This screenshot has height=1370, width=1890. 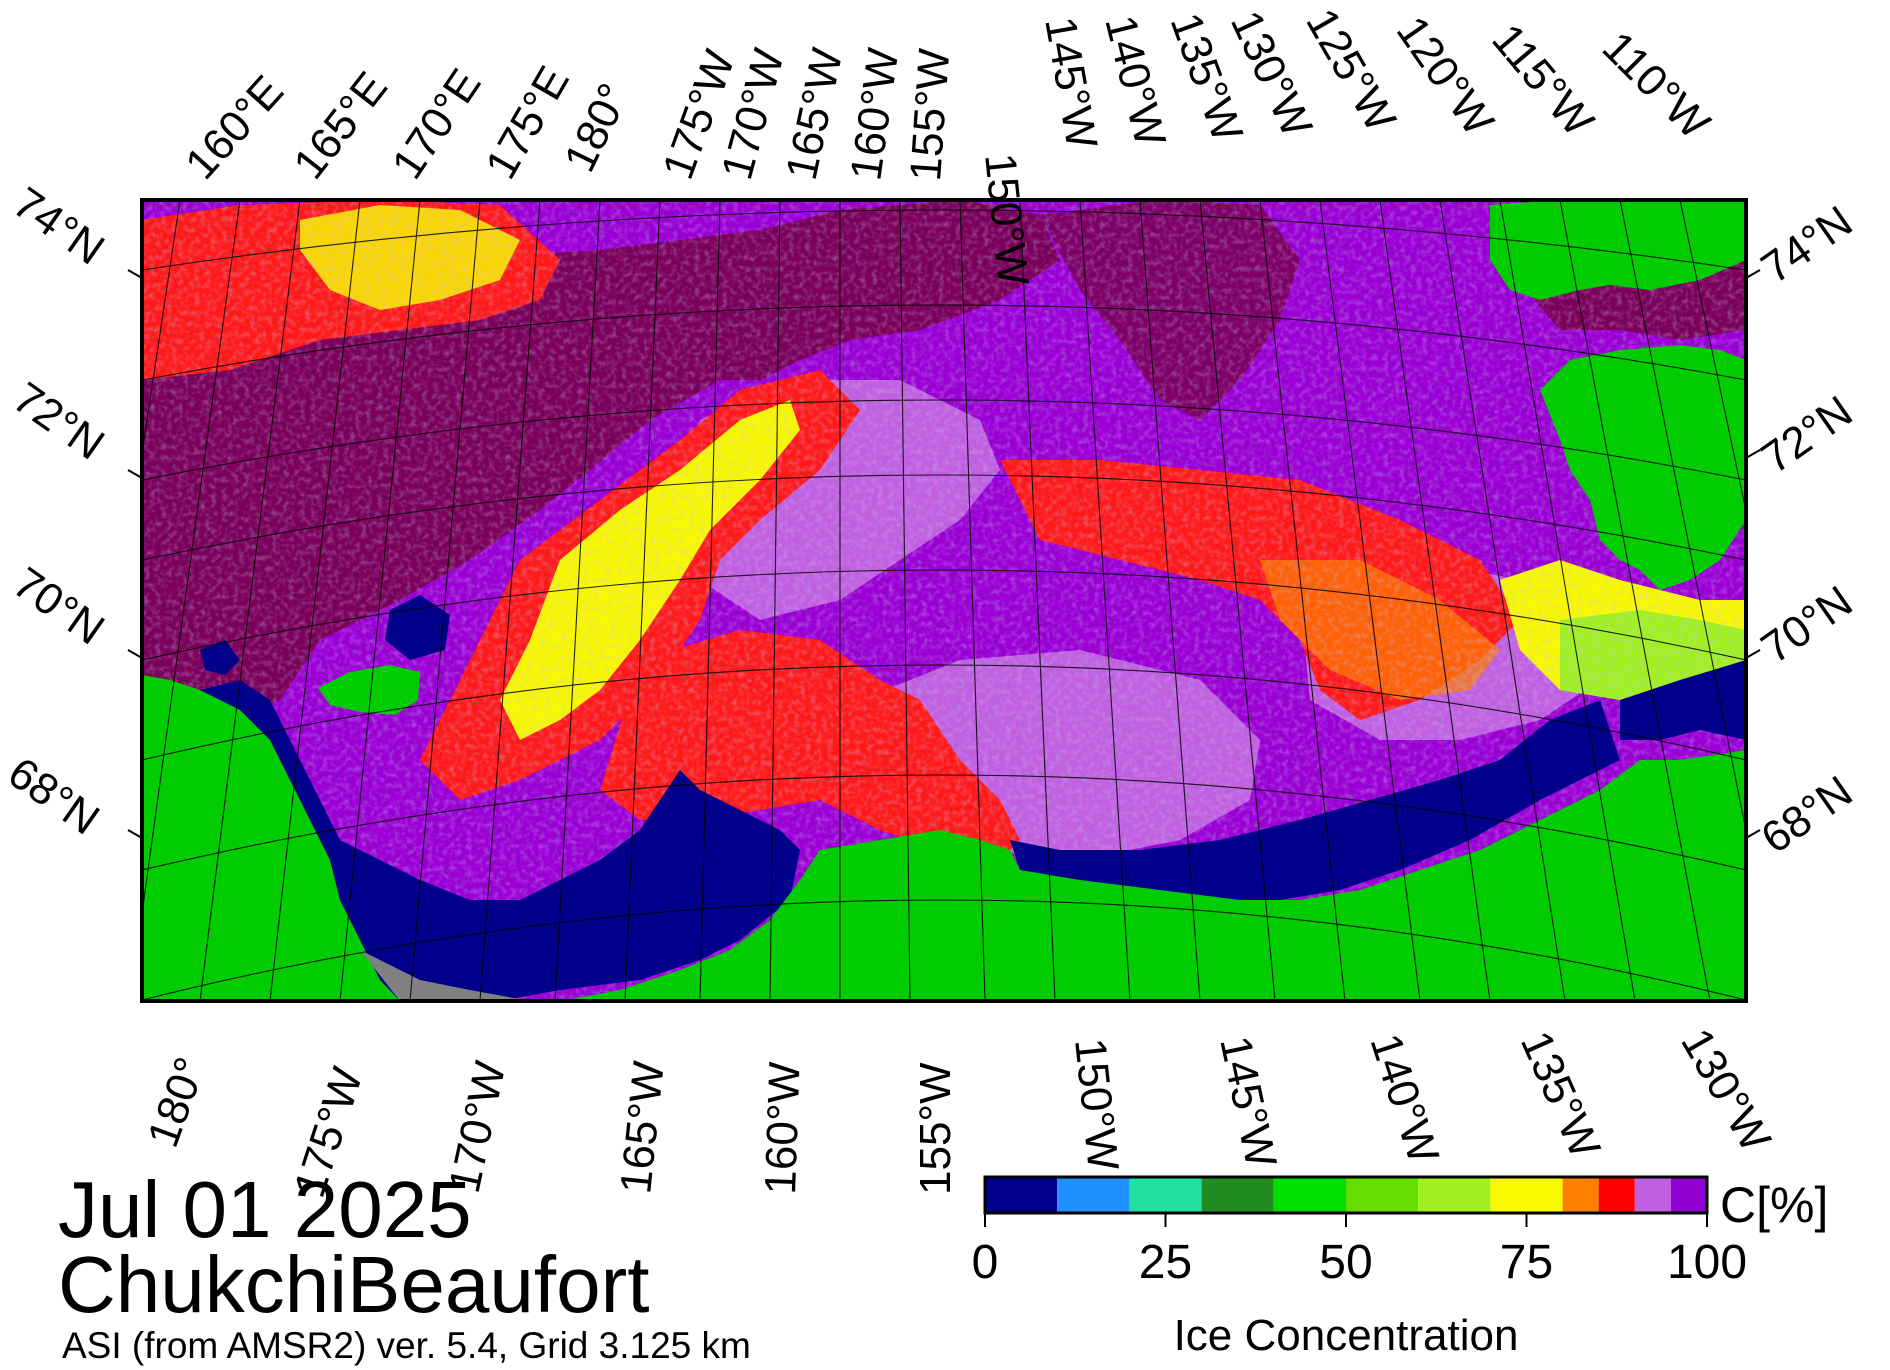 I want to click on bottom-lon-label: 160°W, so click(x=783, y=1128).